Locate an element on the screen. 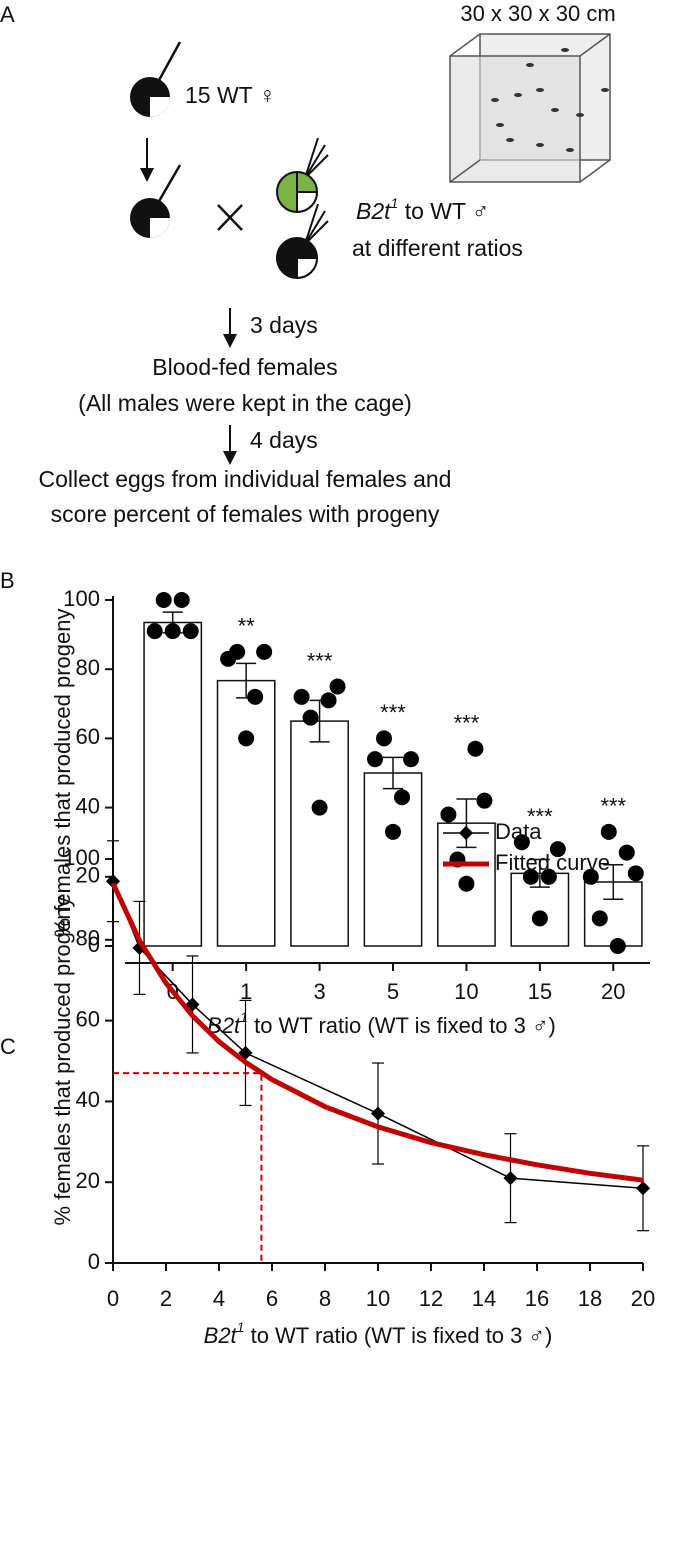 Image resolution: width=677 pixels, height=1555 pixels. flies is located at coordinates (550, 100).